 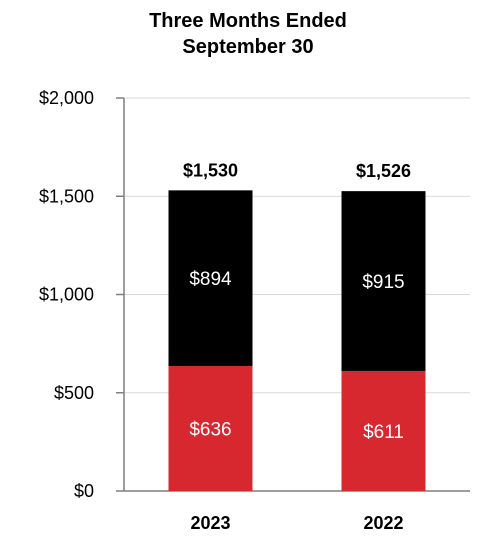 I want to click on chart-title-line-1: Three Months Ended, so click(x=248, y=21).